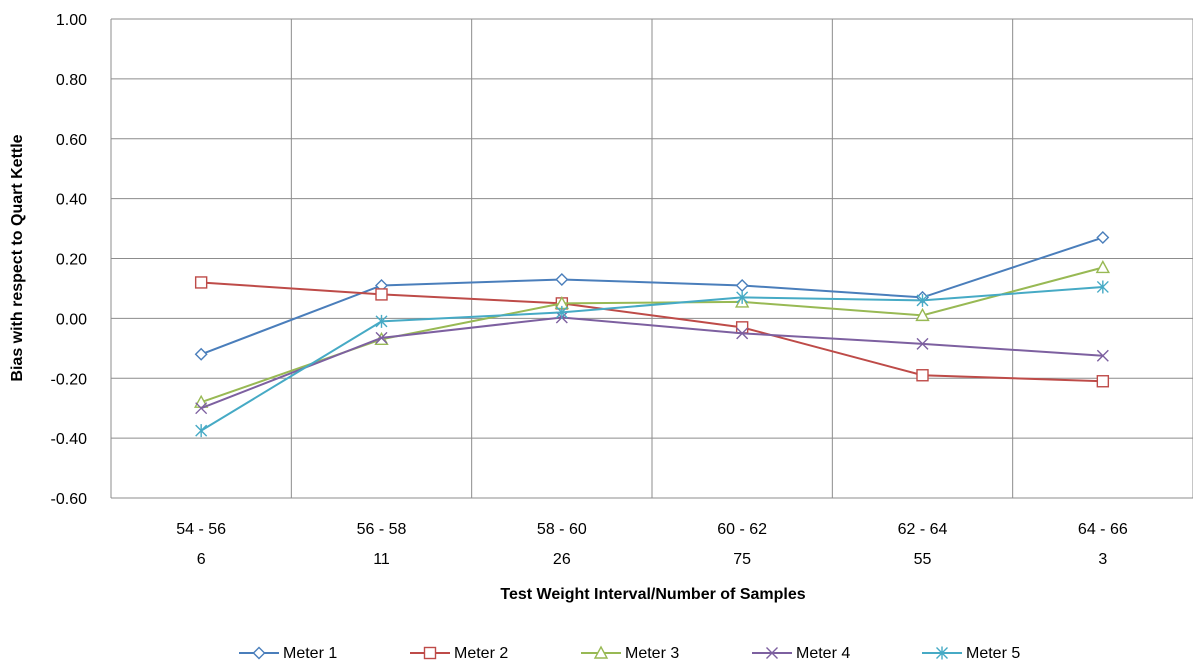 This screenshot has height=671, width=1193. I want to click on legend-label: Meter 4, so click(823, 653).